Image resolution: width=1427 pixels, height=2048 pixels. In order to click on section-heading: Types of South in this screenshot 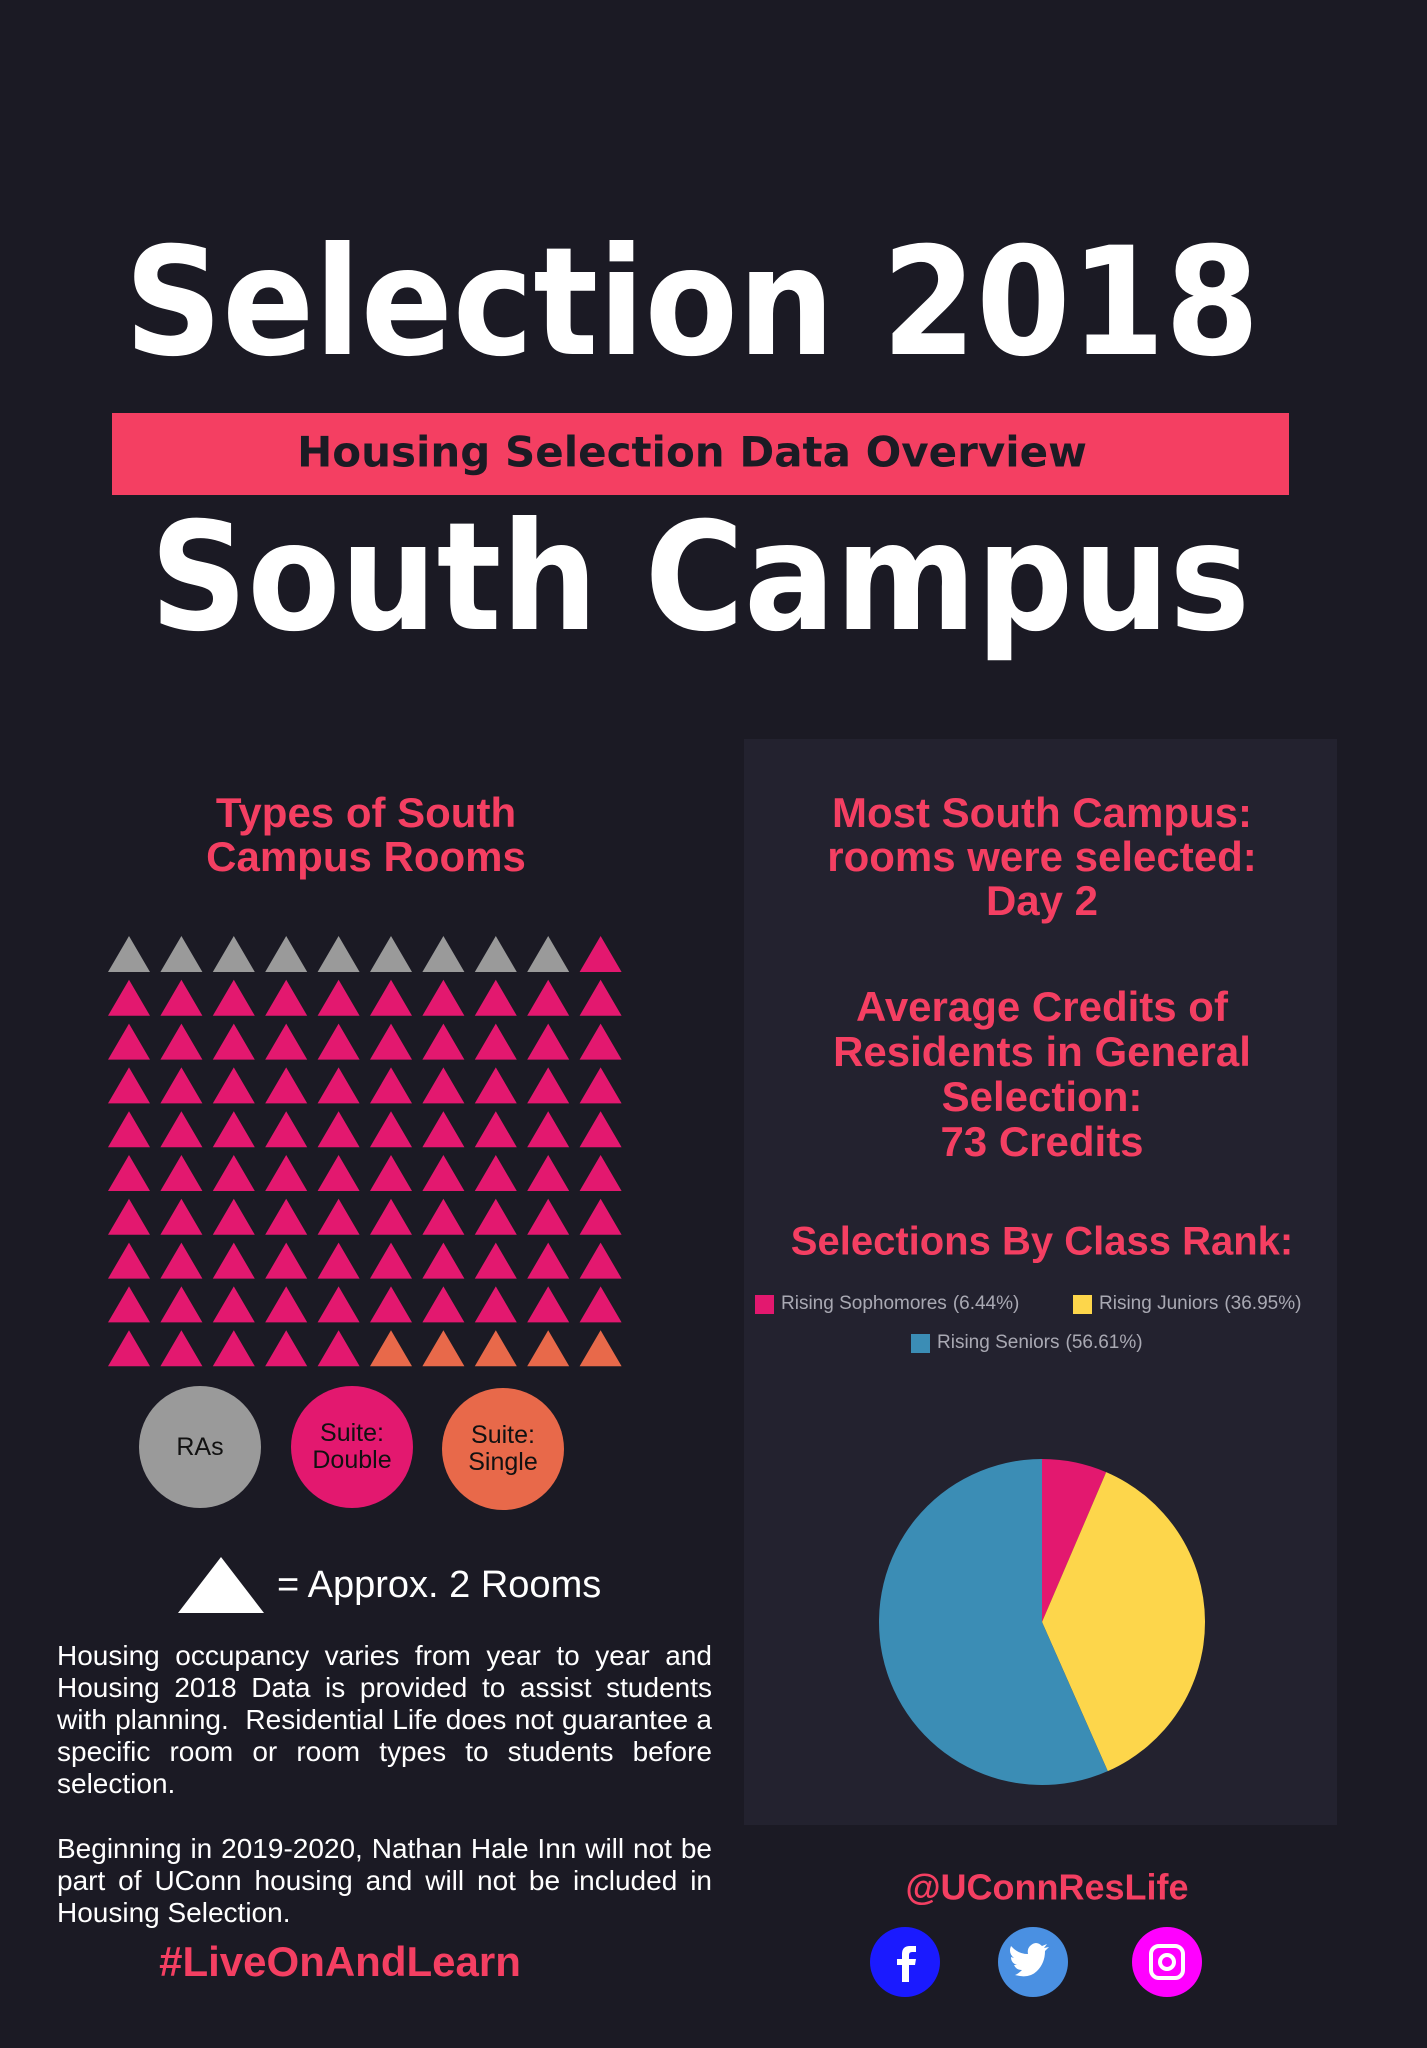, I will do `click(366, 812)`.